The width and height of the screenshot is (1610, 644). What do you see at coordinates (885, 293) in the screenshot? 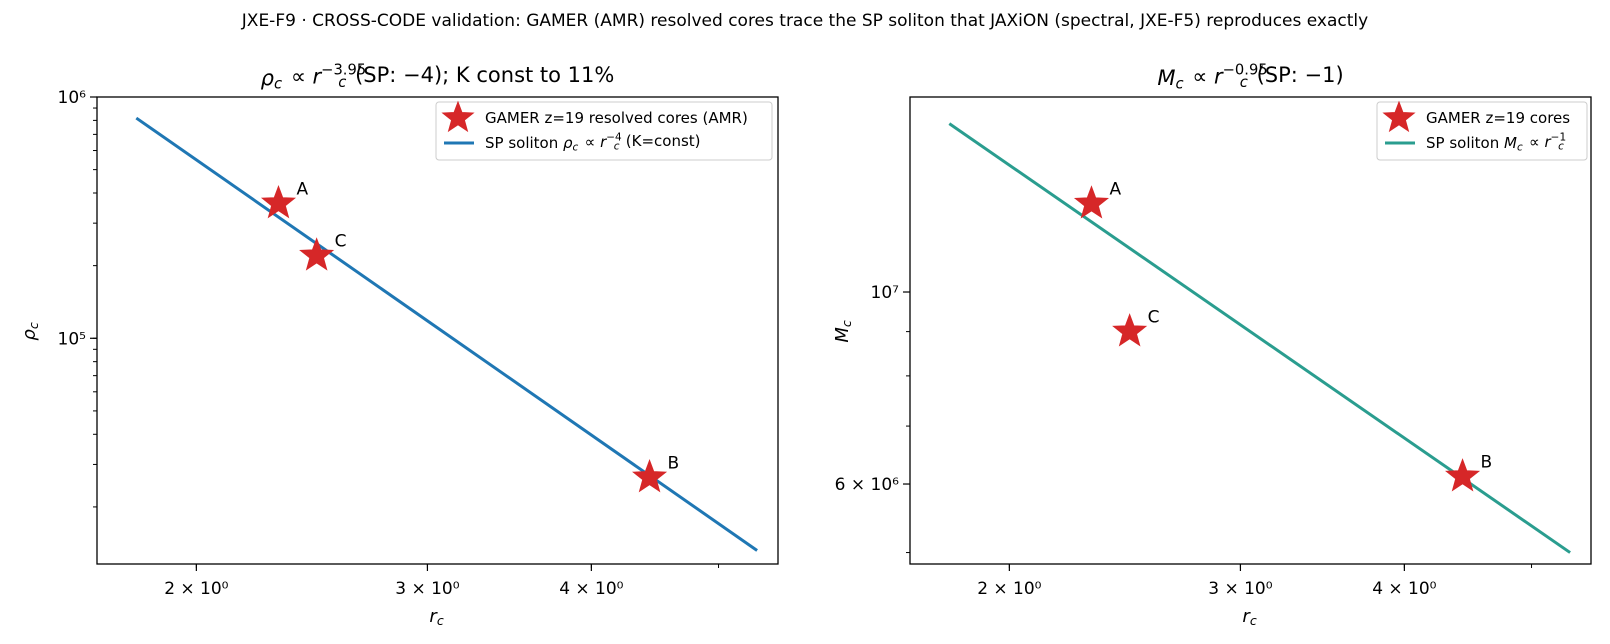
I see `y-tick-label: 10⁷` at bounding box center [885, 293].